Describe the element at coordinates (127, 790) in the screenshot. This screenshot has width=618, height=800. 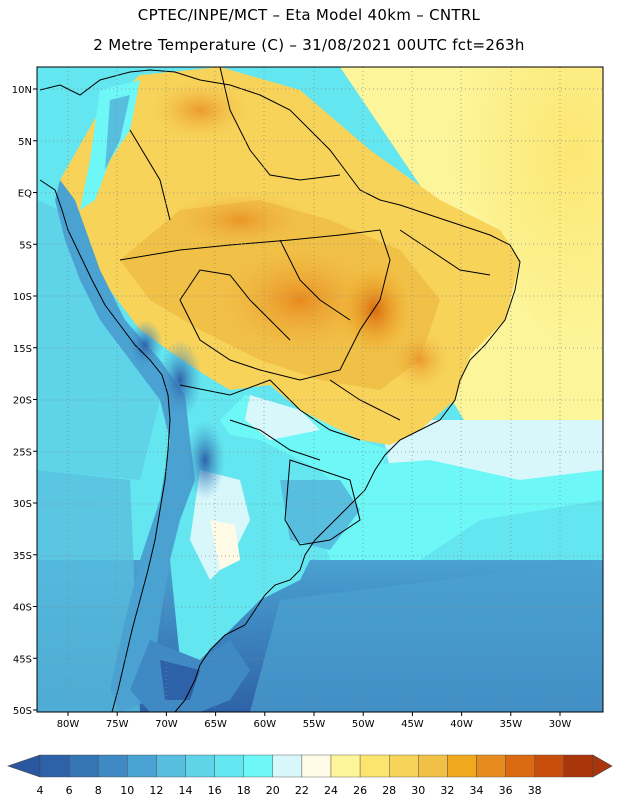
I see `colorbar-label: 10` at that location.